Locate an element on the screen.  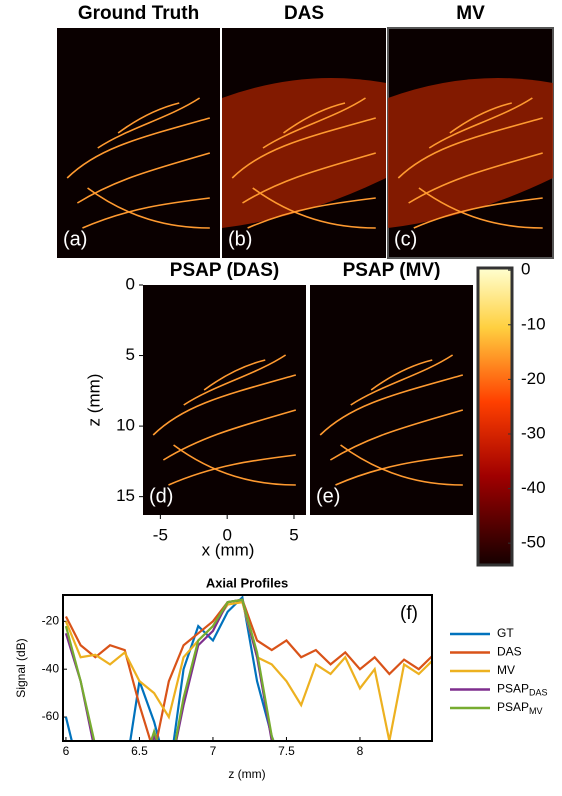
panel-title: Ground Truth is located at coordinates (138, 13).